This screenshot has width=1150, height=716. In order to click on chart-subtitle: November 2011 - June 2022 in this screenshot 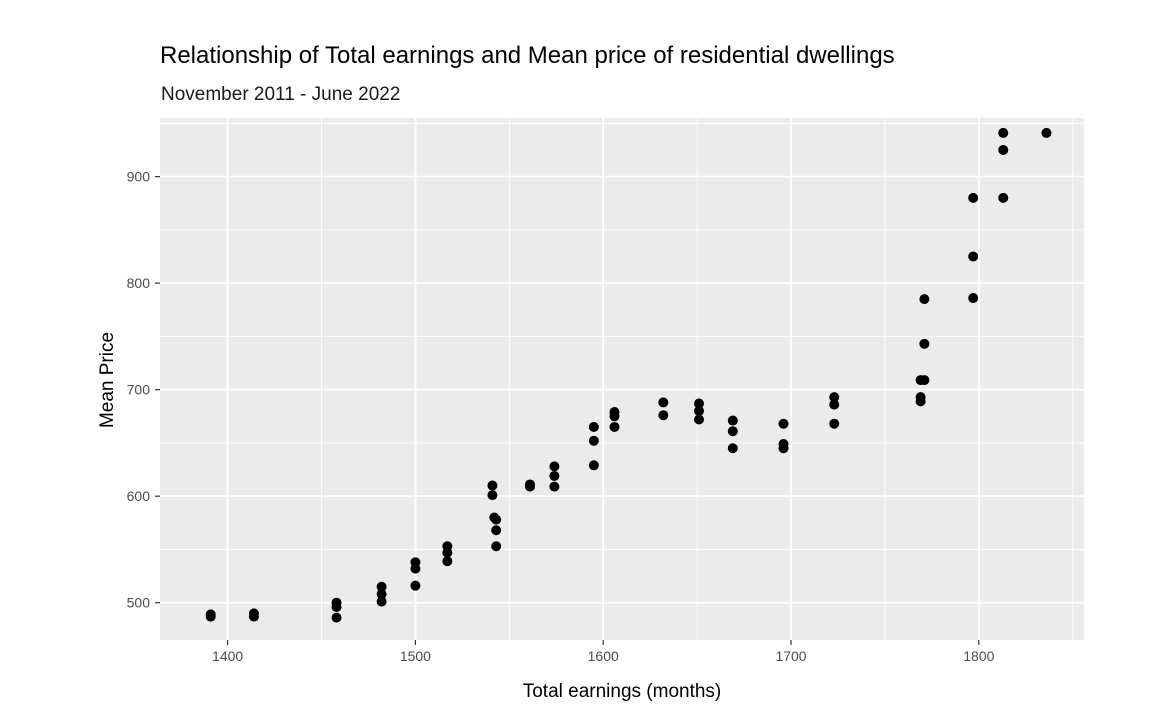, I will do `click(281, 94)`.